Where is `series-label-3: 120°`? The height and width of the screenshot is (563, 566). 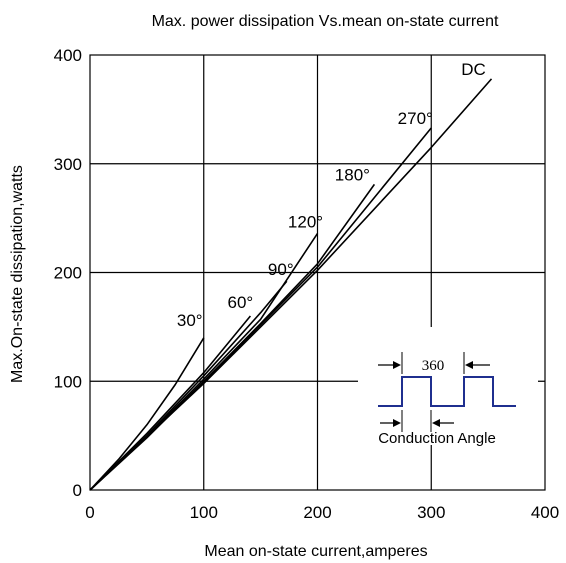
series-label-3: 120° is located at coordinates (305, 221).